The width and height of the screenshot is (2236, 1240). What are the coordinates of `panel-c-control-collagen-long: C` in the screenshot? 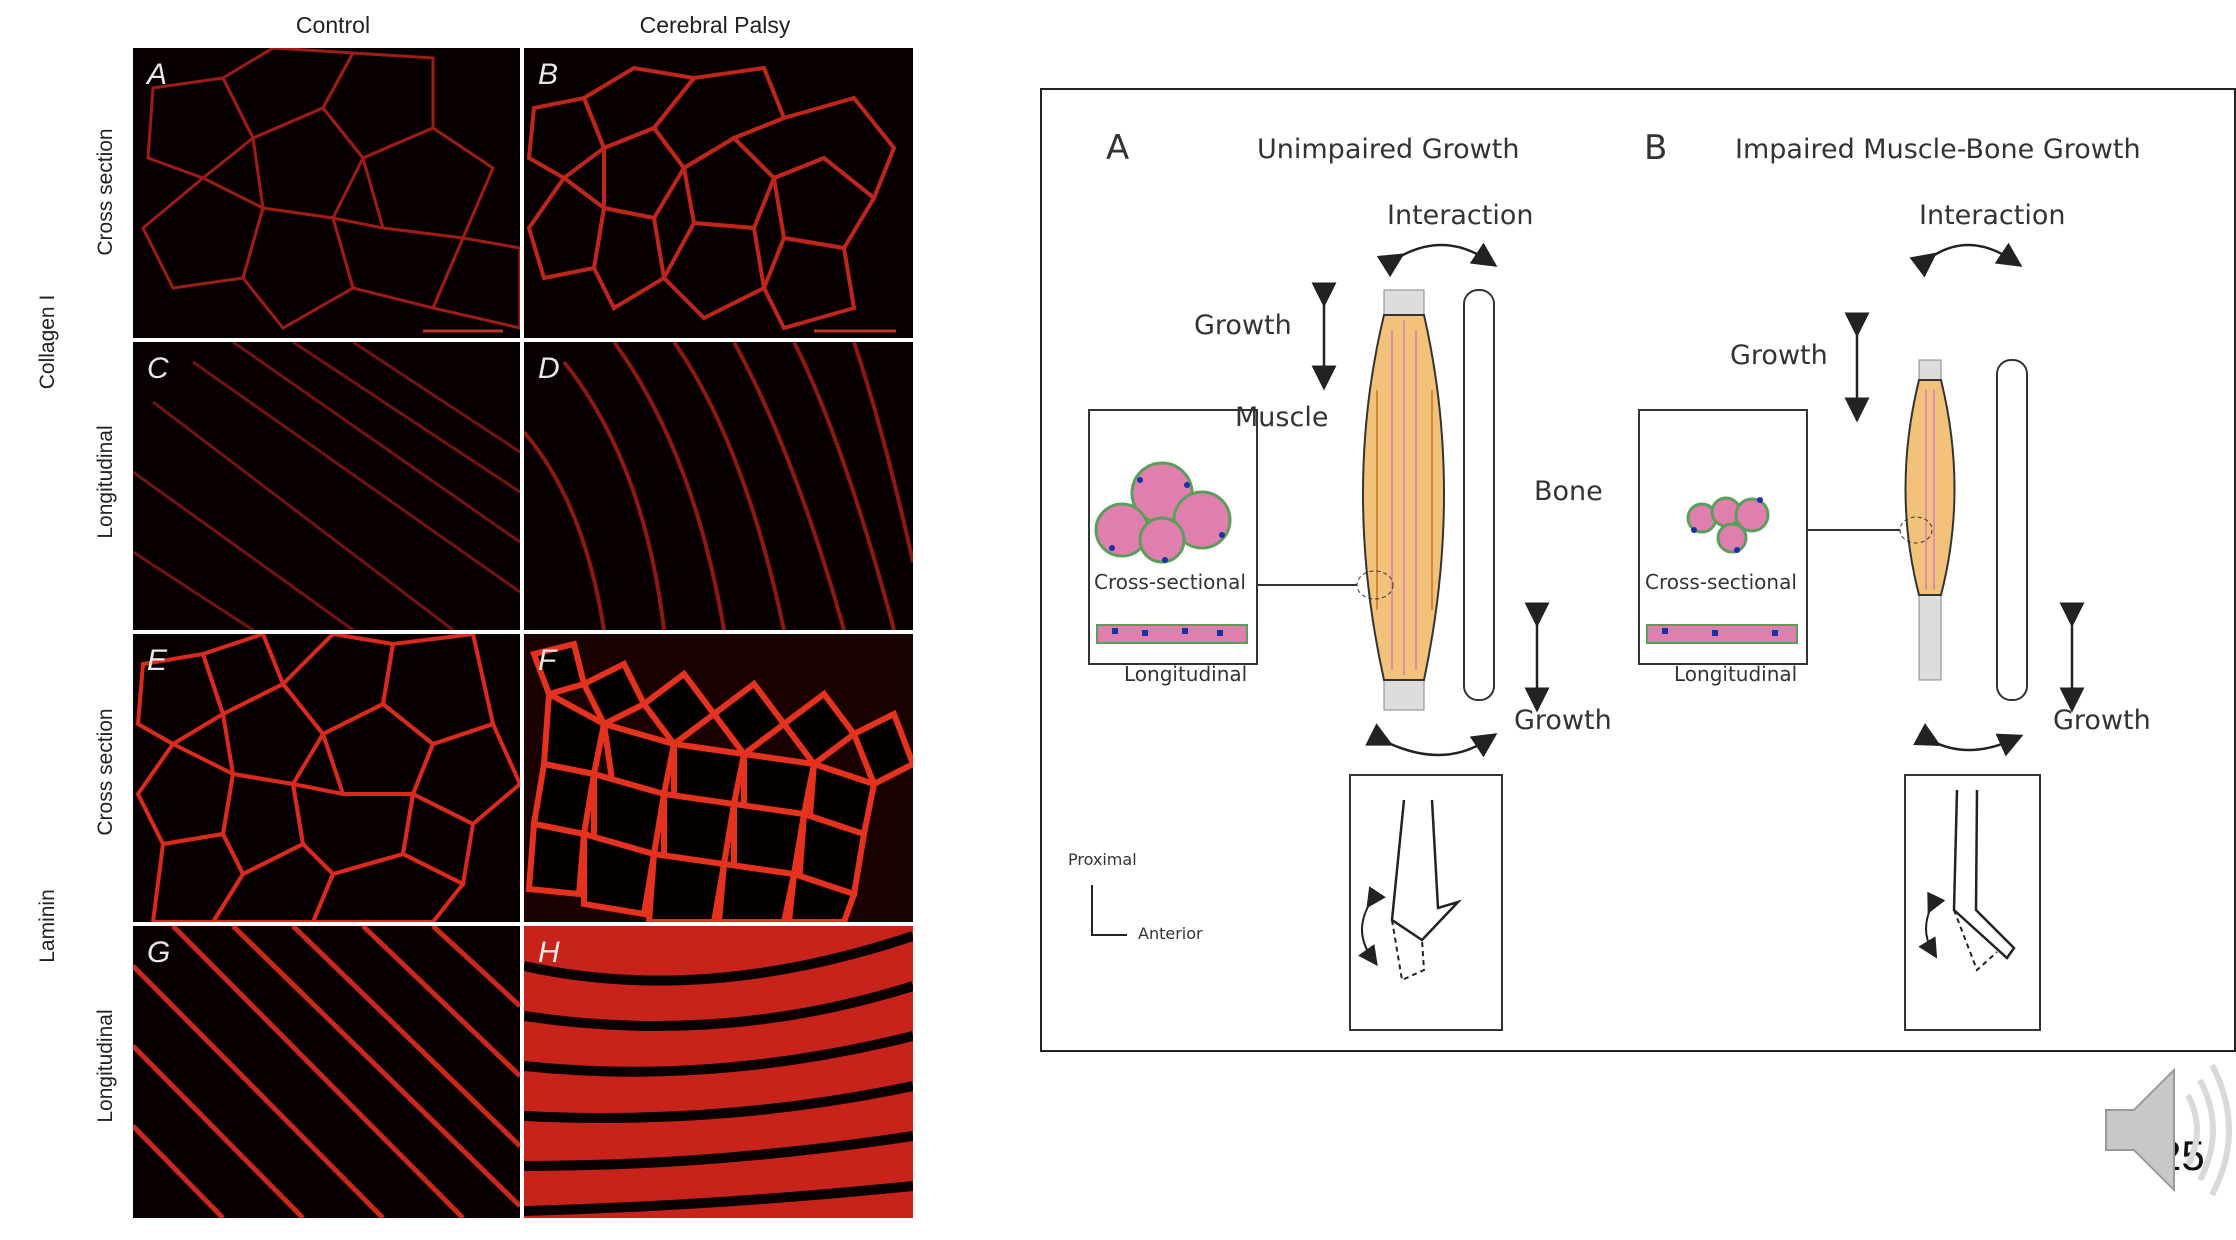 It's located at (326, 486).